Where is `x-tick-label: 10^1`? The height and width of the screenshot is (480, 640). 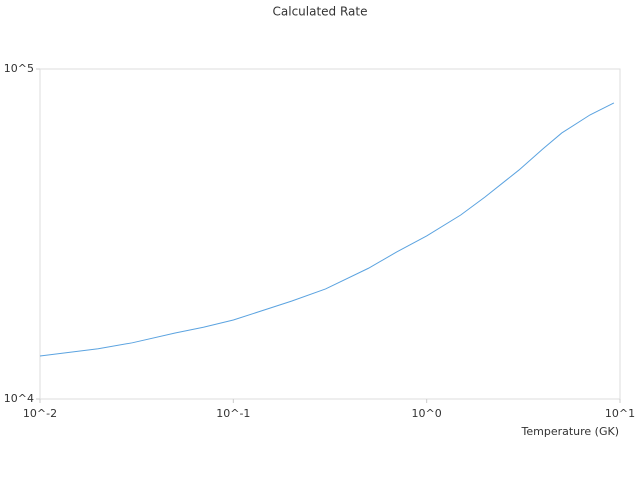 x-tick-label: 10^1 is located at coordinates (620, 413).